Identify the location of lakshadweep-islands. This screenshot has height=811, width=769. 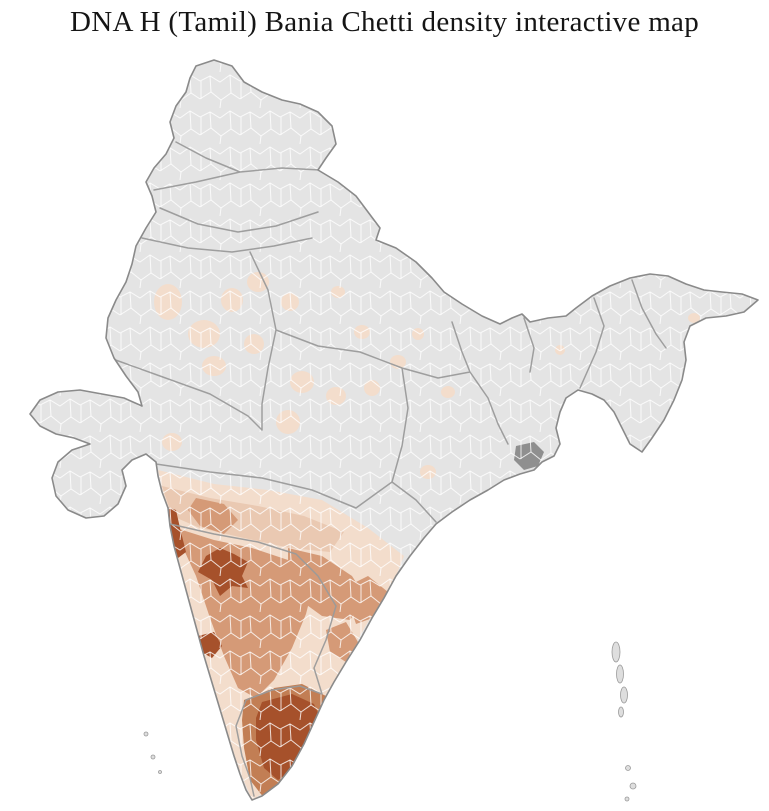
(152, 752).